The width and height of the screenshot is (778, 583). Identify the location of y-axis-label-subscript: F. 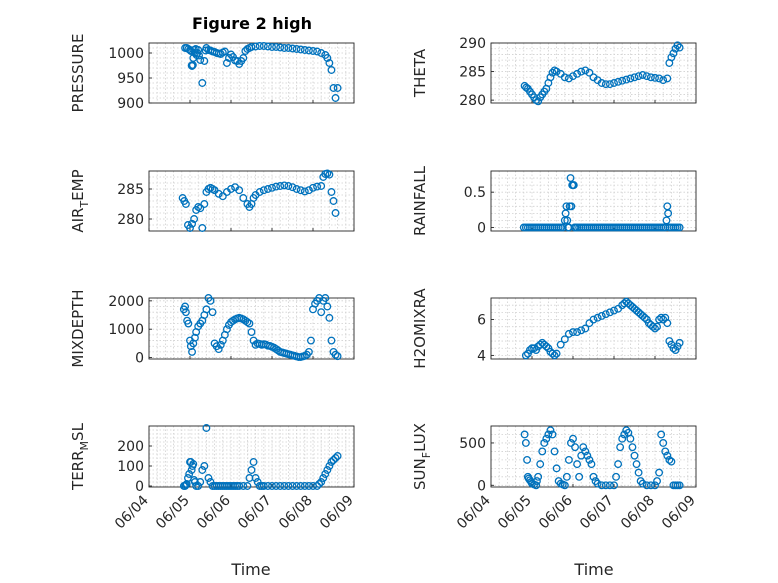
(426, 455).